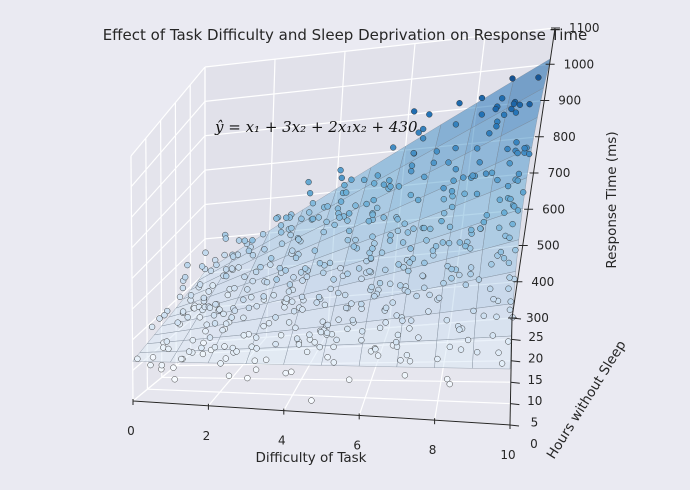  I want to click on z-tick-label: 1000, so click(579, 64).